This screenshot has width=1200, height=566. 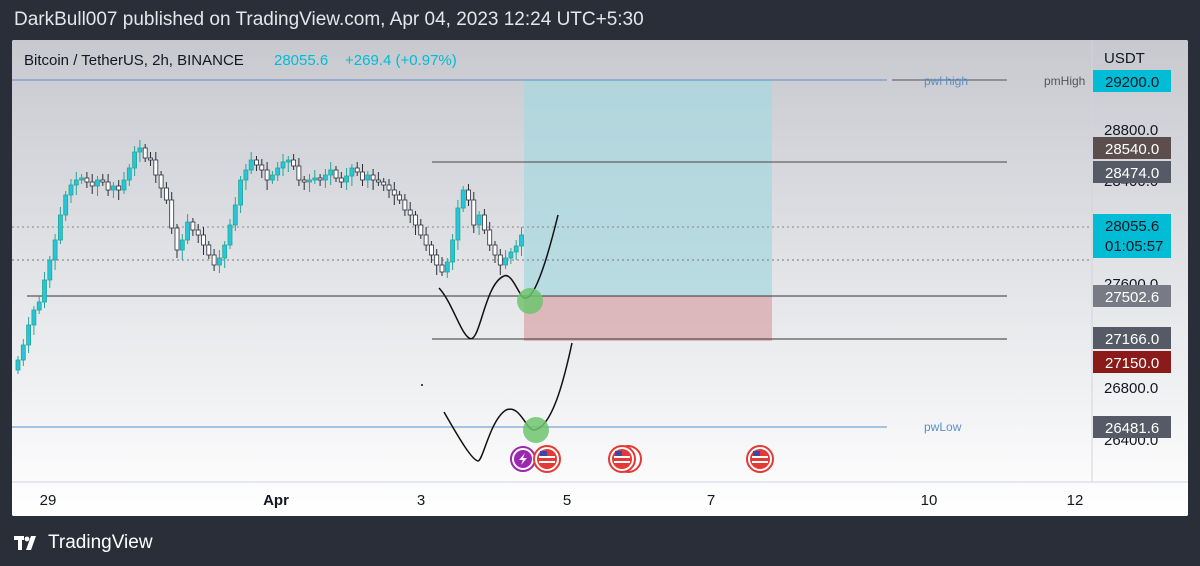 What do you see at coordinates (1064, 81) in the screenshot?
I see `pm-high-label: pmHigh` at bounding box center [1064, 81].